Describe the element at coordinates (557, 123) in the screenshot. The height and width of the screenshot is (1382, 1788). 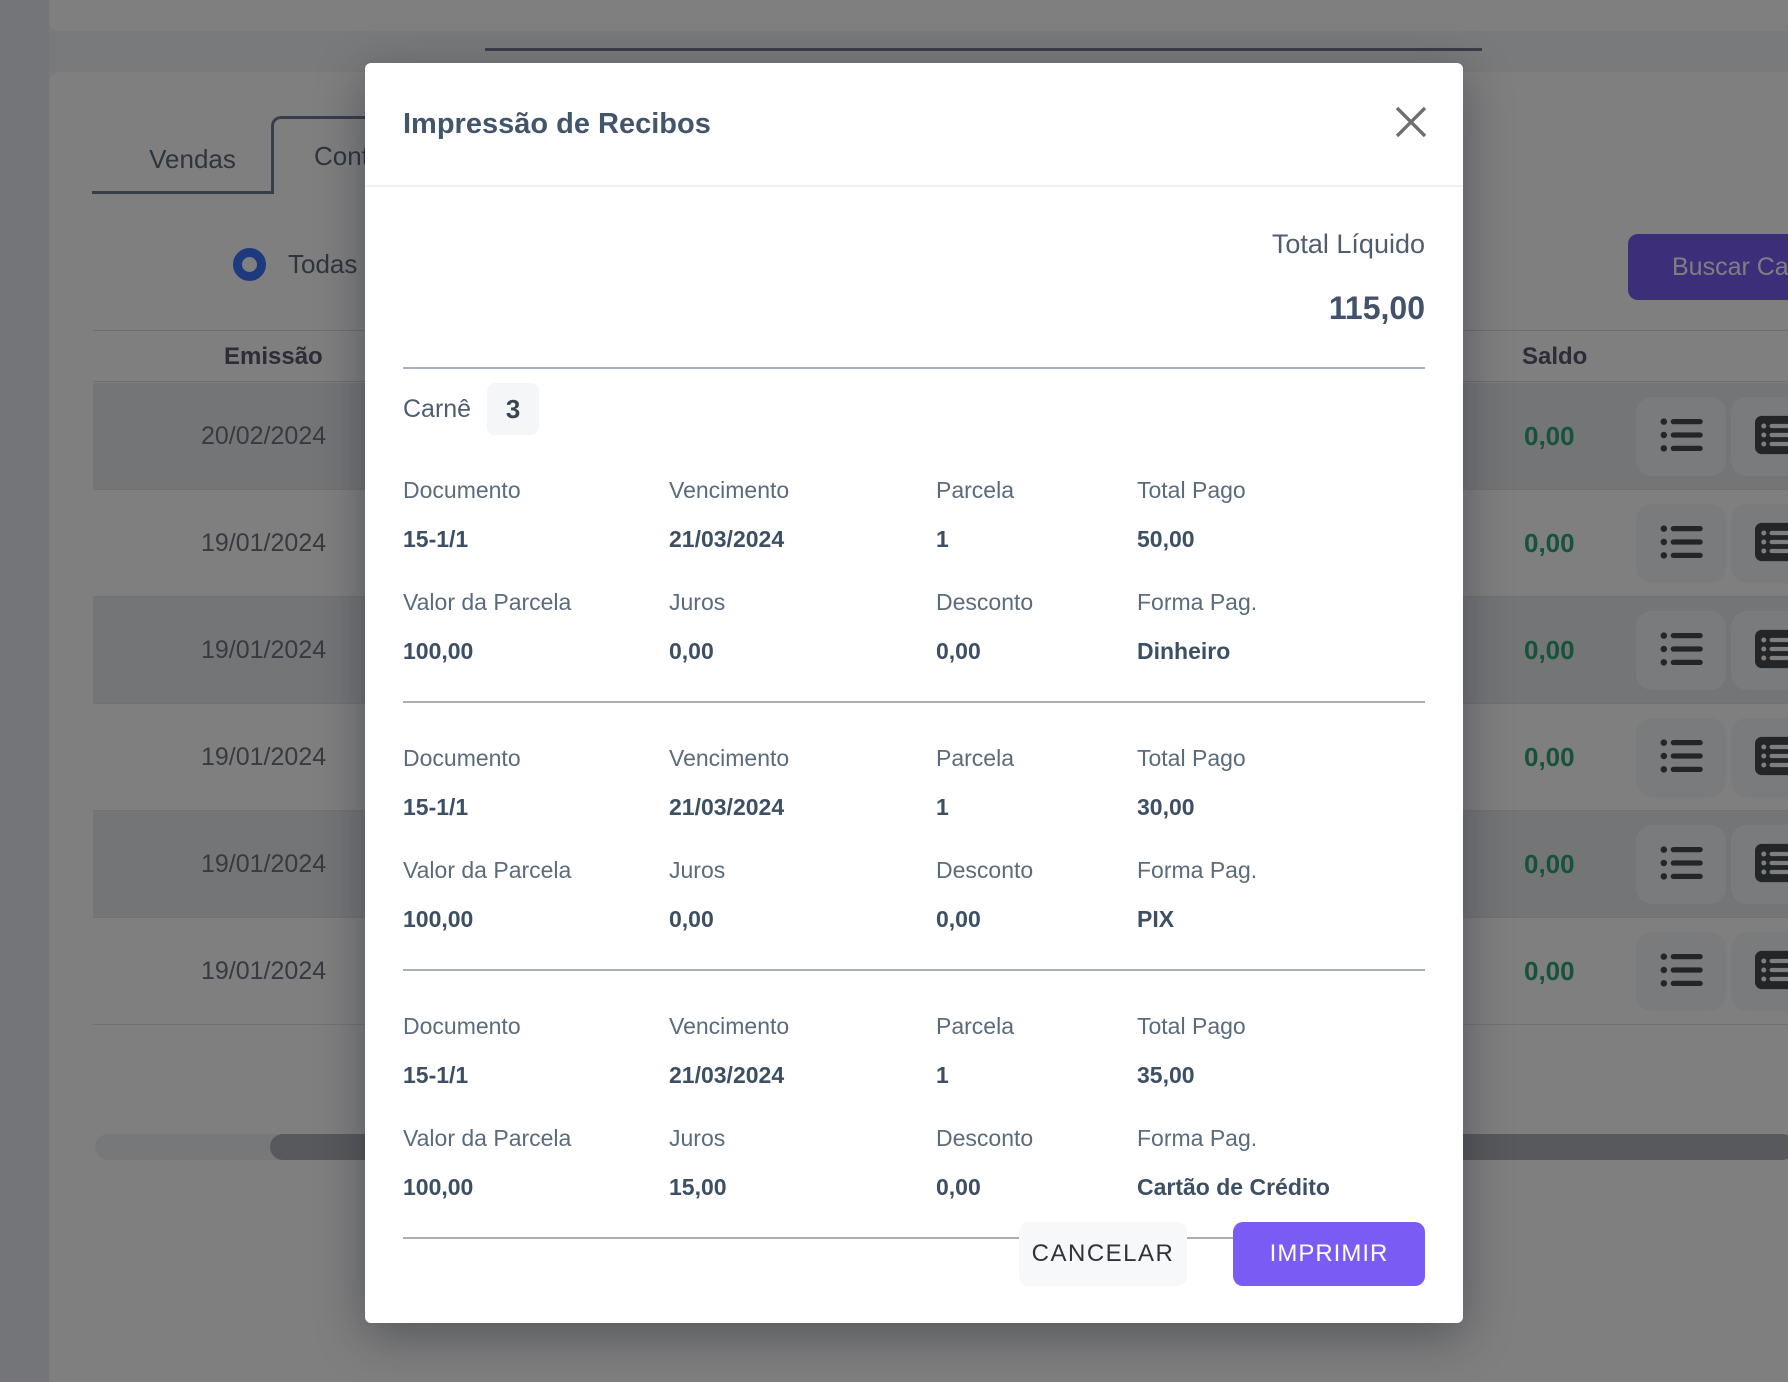
I see `modal-title: Impressão de Recibos` at that location.